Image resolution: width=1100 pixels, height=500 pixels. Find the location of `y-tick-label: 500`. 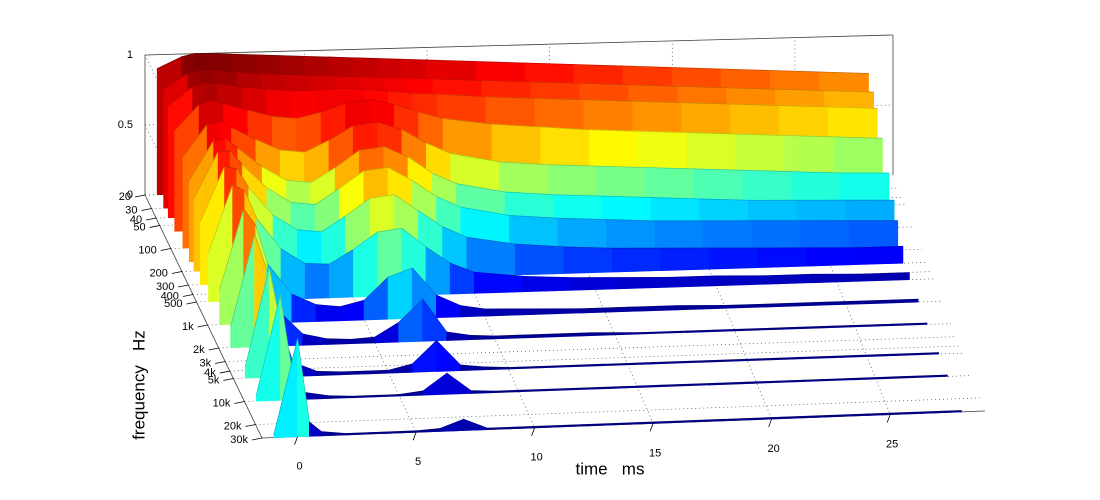

y-tick-label: 500 is located at coordinates (173, 304).